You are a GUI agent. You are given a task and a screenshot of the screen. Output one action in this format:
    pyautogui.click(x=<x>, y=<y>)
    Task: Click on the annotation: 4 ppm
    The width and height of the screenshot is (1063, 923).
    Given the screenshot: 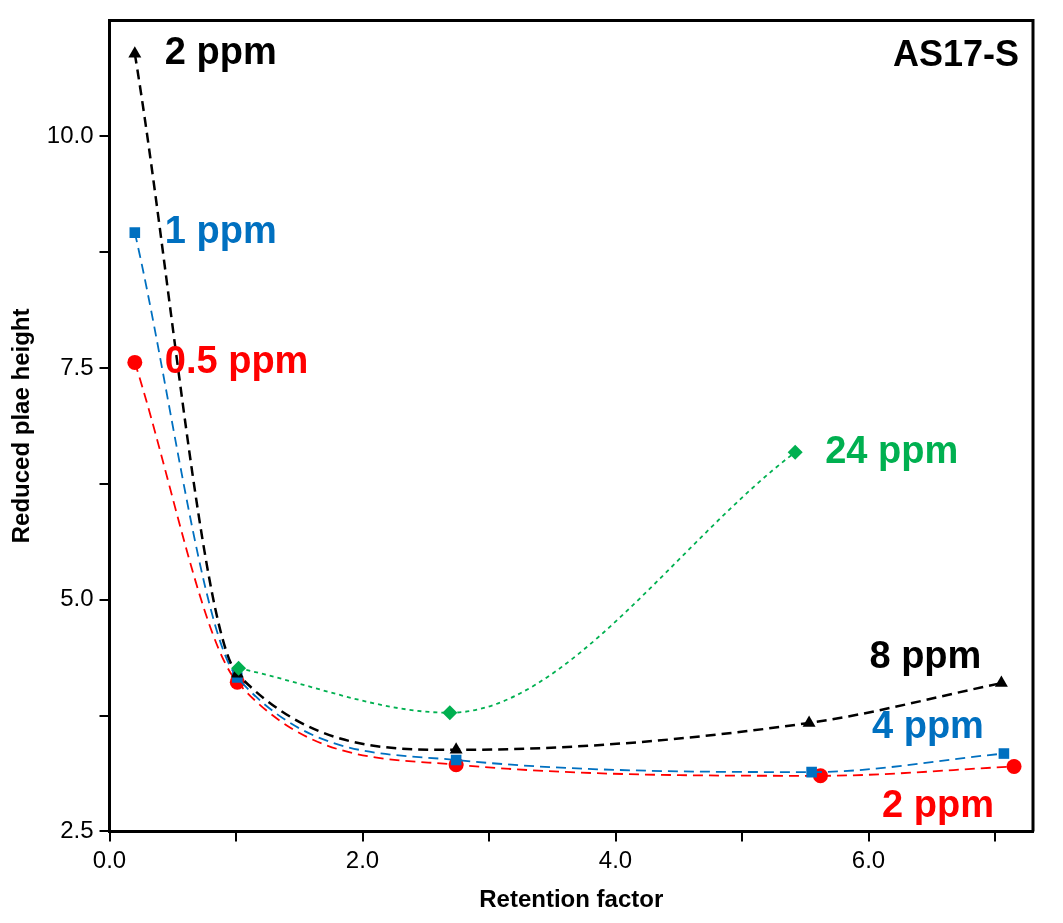 What is the action you would take?
    pyautogui.click(x=928, y=725)
    